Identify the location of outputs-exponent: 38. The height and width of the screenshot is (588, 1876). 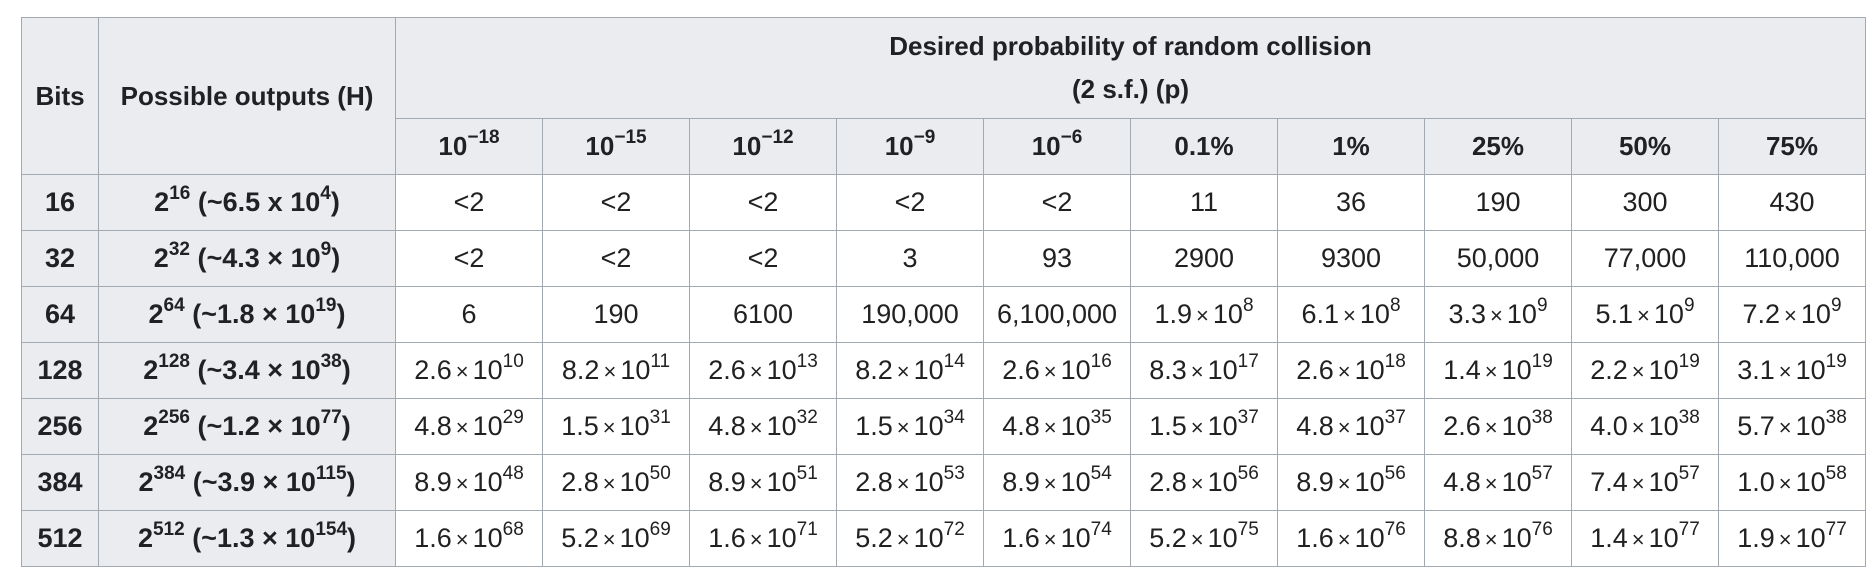
(331, 361).